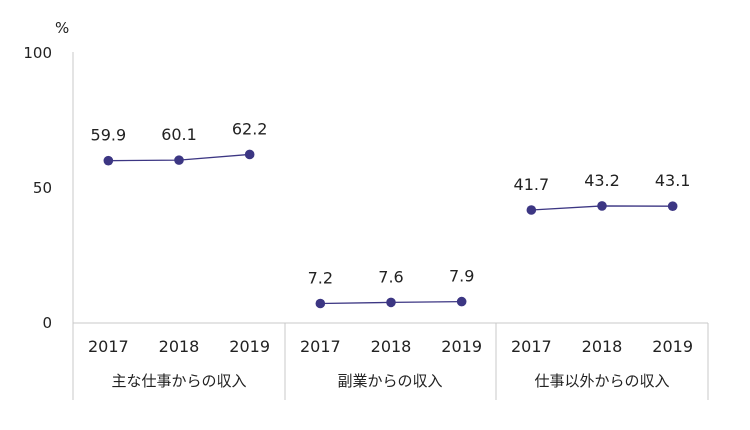  Describe the element at coordinates (532, 184) in the screenshot. I see `data-label: 41.7` at that location.